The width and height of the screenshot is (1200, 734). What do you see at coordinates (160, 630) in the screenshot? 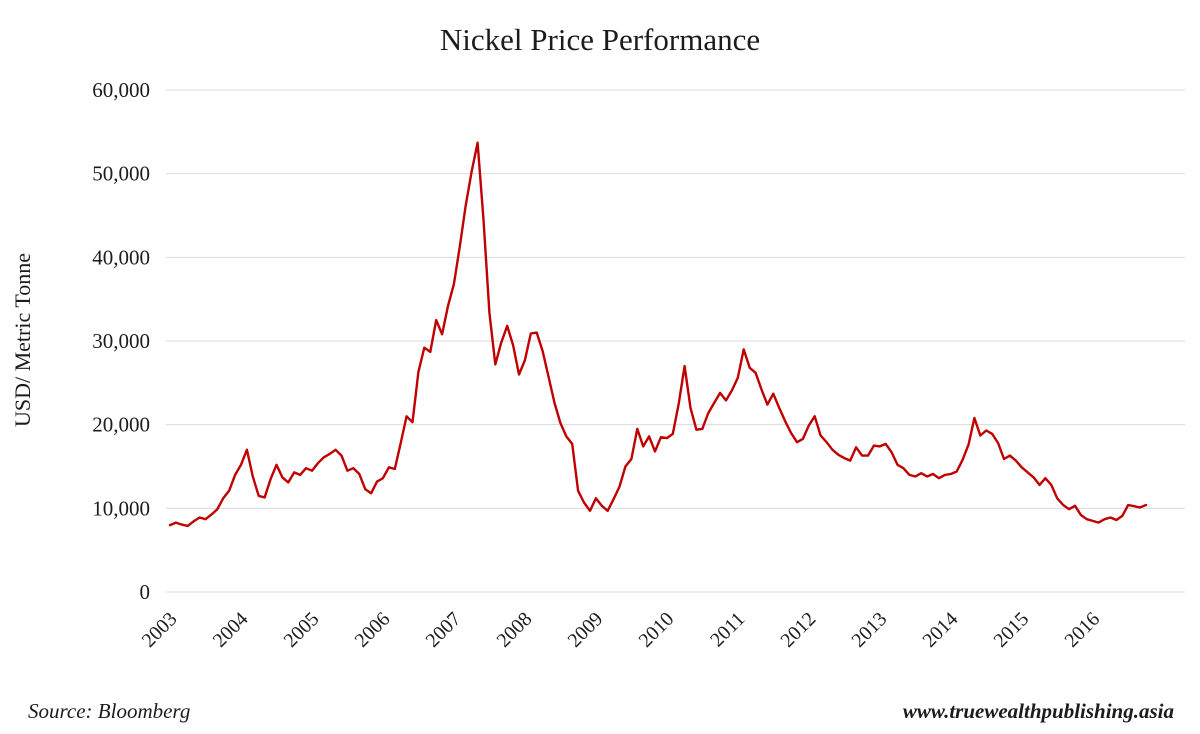
I see `x-tick-label: 2003` at bounding box center [160, 630].